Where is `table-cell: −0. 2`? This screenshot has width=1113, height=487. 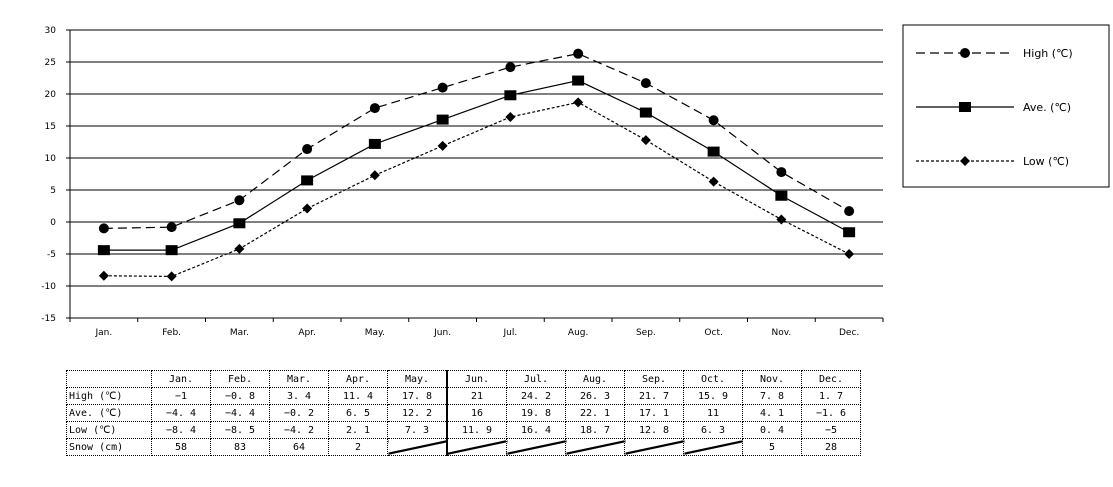 table-cell: −0. 2 is located at coordinates (299, 413).